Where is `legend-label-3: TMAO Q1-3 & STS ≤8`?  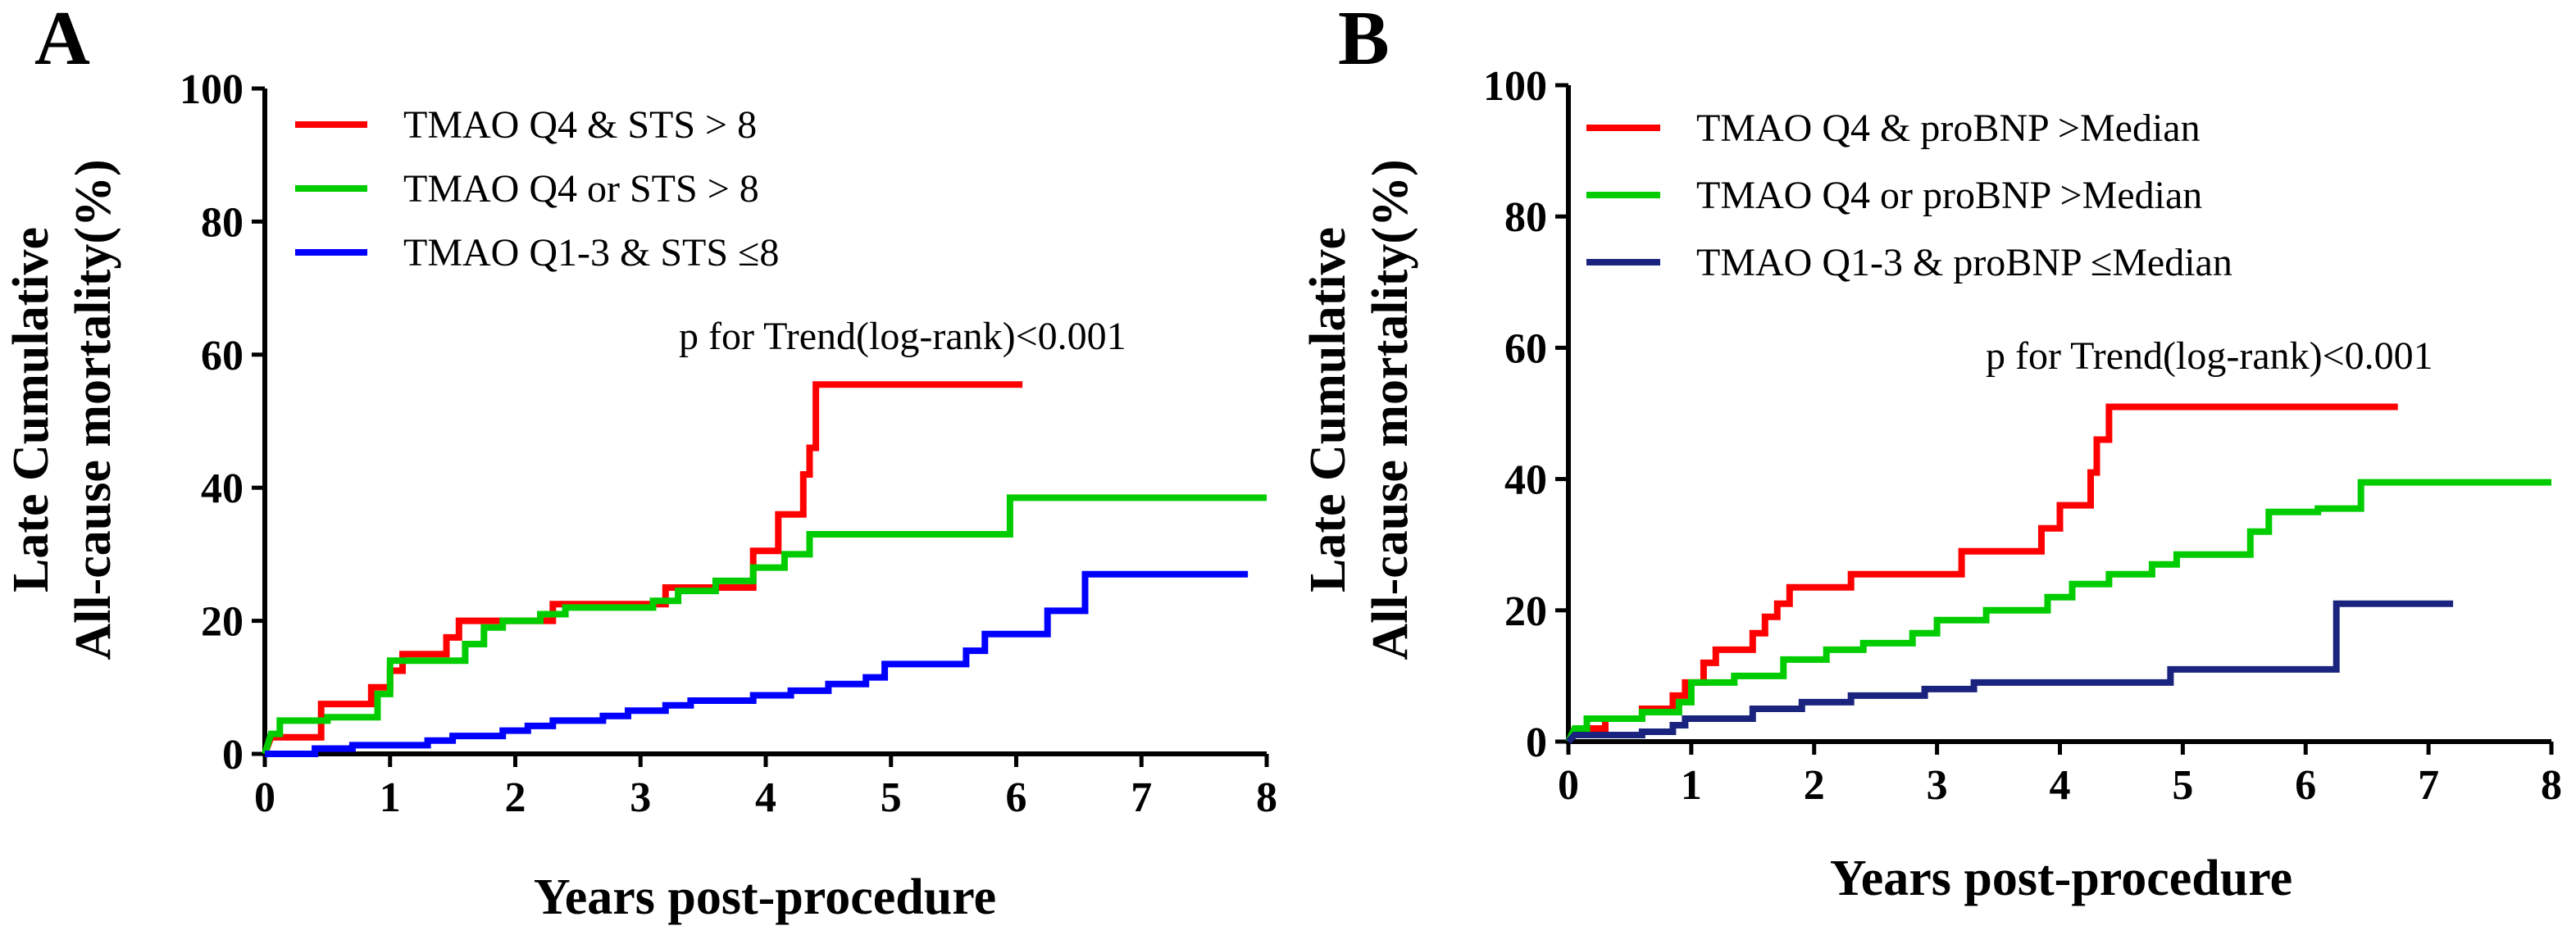
legend-label-3: TMAO Q1-3 & STS ≤8 is located at coordinates (591, 253).